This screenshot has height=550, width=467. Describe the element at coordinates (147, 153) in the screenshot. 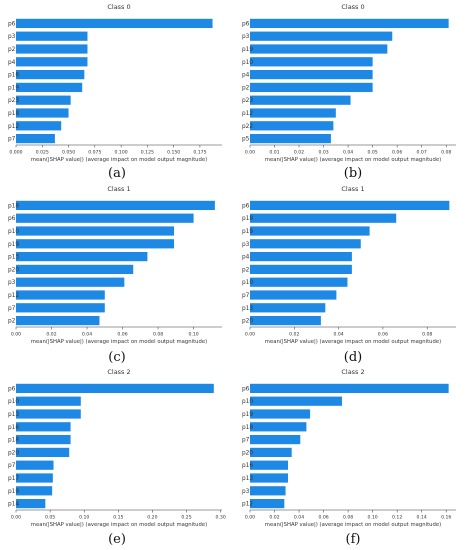

I see `x-tick-label: 0.125` at that location.